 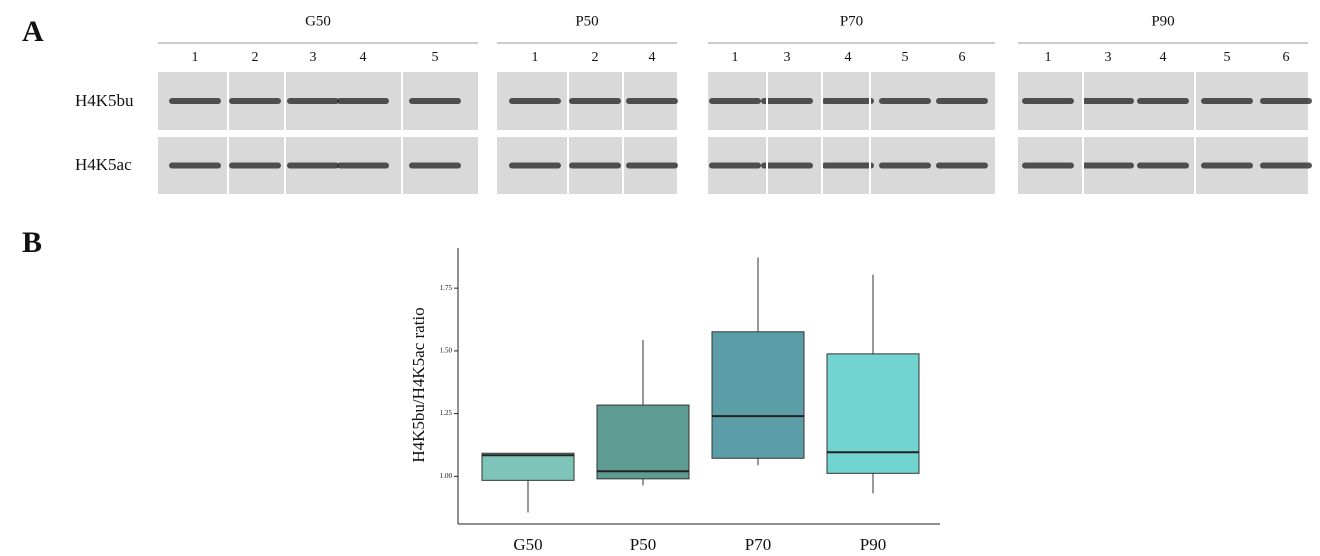 What do you see at coordinates (104, 100) in the screenshot?
I see `row-label: H4K5bu` at bounding box center [104, 100].